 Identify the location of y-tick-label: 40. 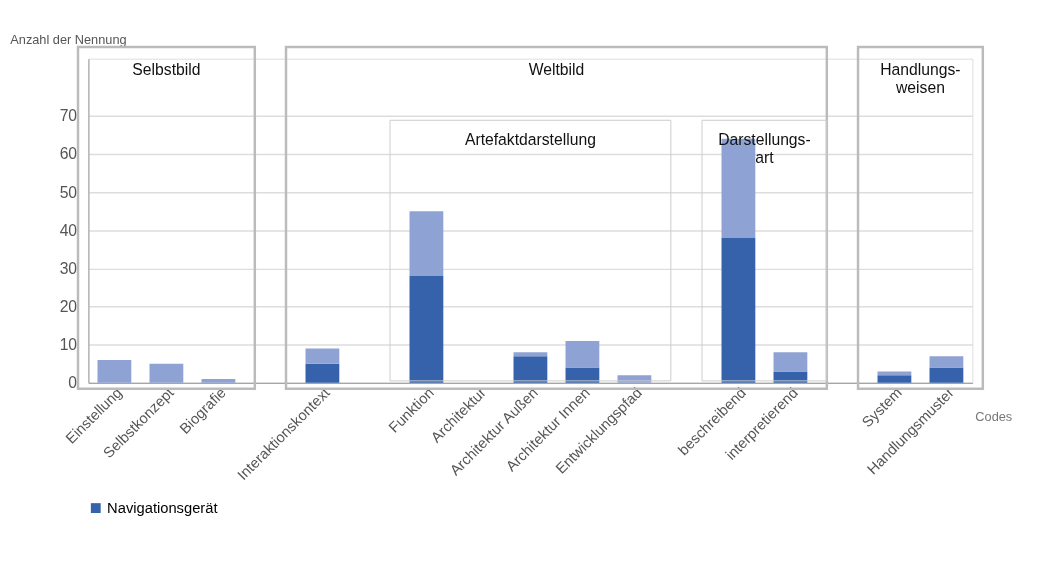
(68, 230).